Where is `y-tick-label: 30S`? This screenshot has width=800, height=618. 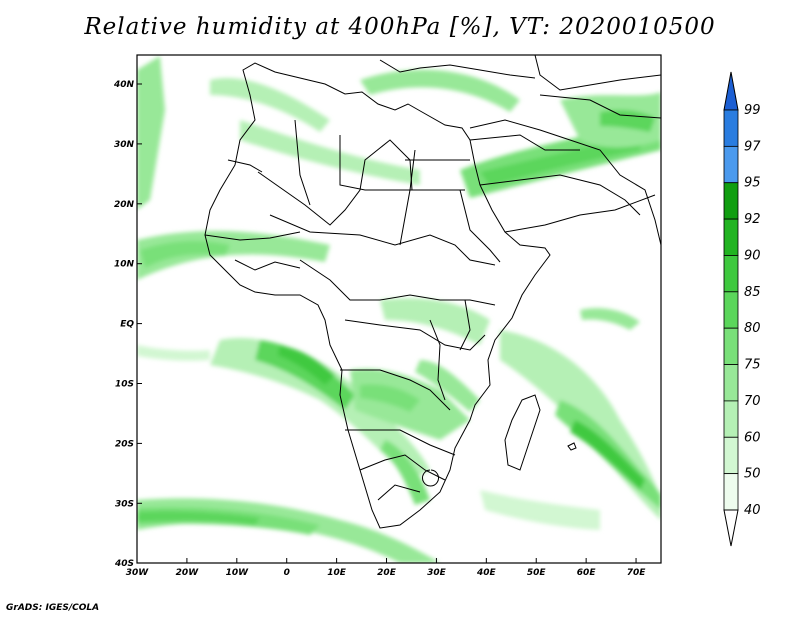 y-tick-label: 30S is located at coordinates (124, 504).